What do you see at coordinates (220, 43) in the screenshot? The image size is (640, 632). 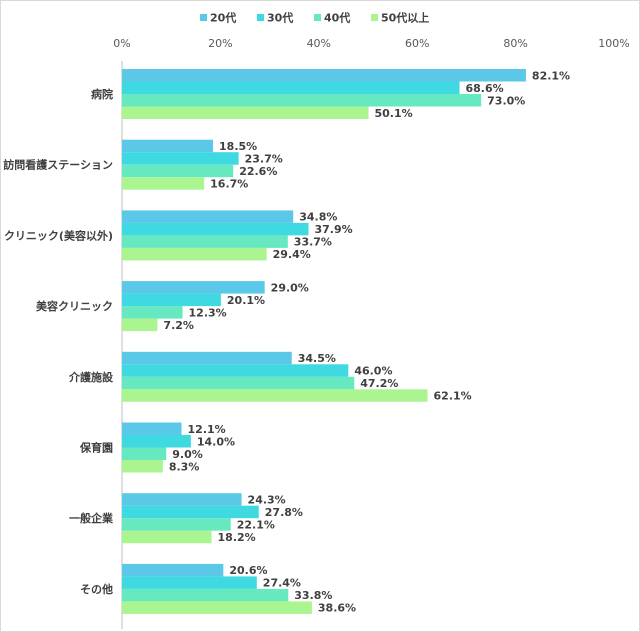 I see `x-tick-label-2: 20%` at bounding box center [220, 43].